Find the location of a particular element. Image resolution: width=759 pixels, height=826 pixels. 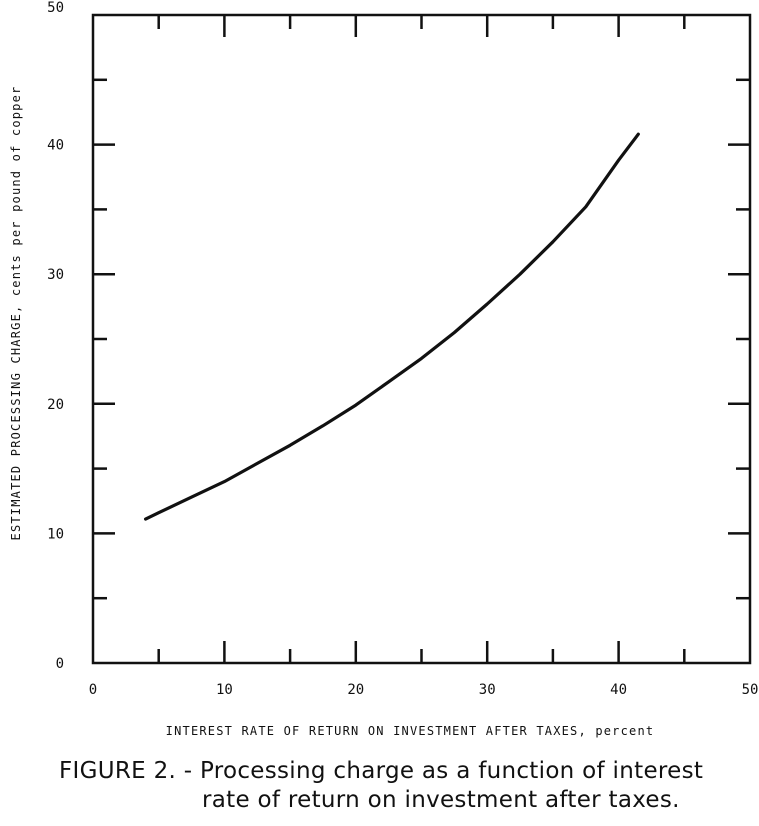

x-tick-label: 20 is located at coordinates (355, 690).